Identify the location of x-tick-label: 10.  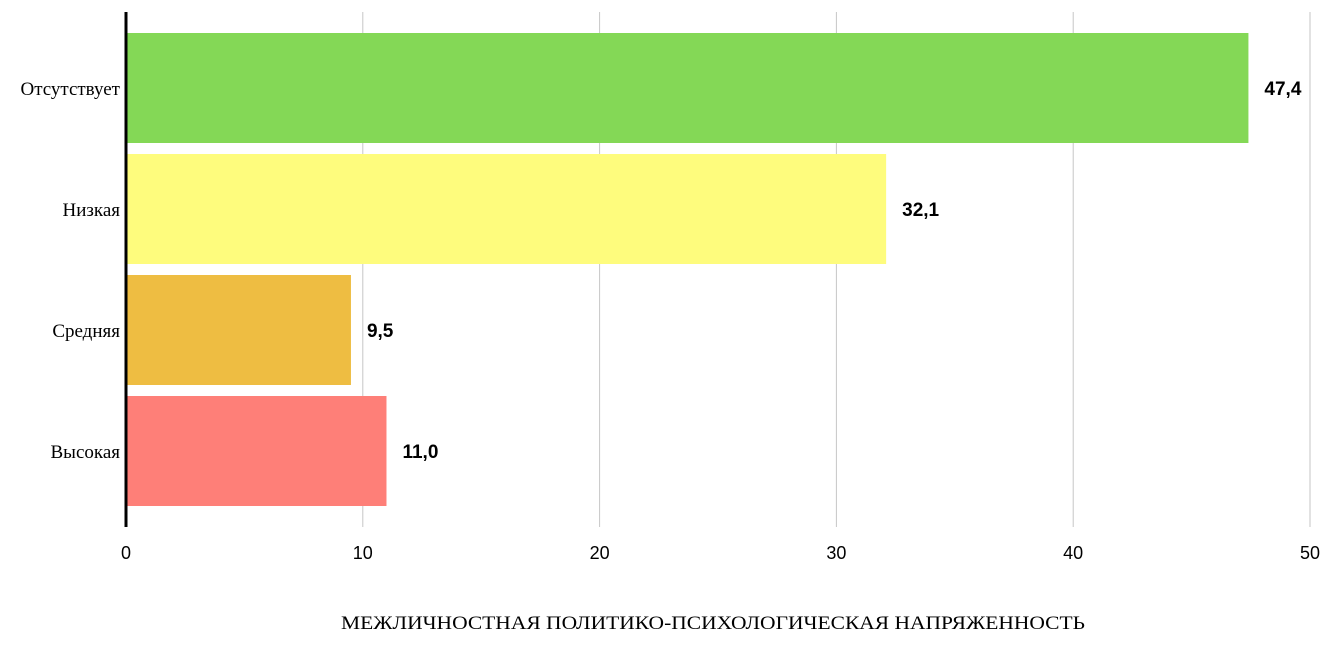
(363, 553).